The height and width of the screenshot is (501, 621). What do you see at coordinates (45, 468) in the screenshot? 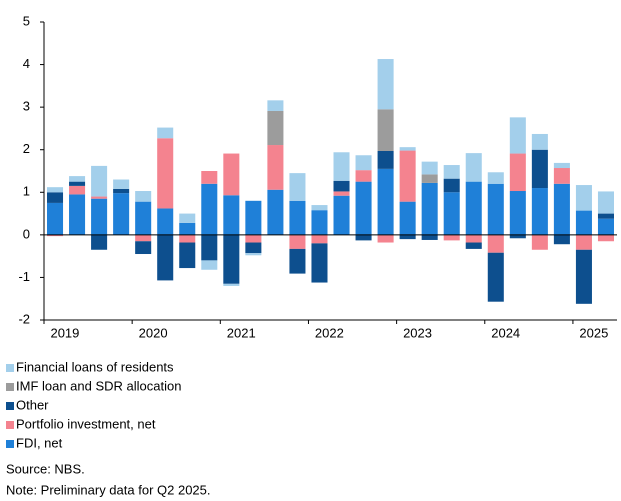
I see `source: Source: NBS.` at bounding box center [45, 468].